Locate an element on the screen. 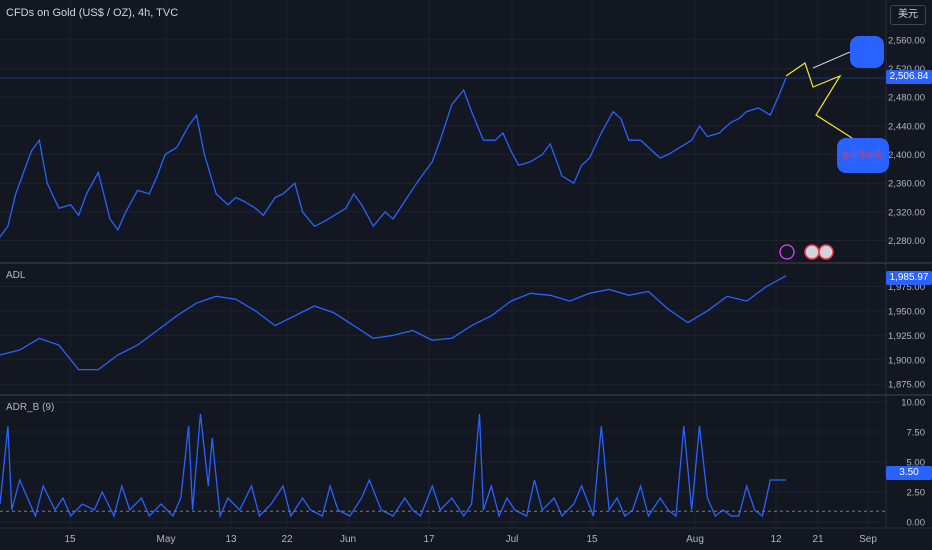  x-tick-label: 21 is located at coordinates (818, 539).